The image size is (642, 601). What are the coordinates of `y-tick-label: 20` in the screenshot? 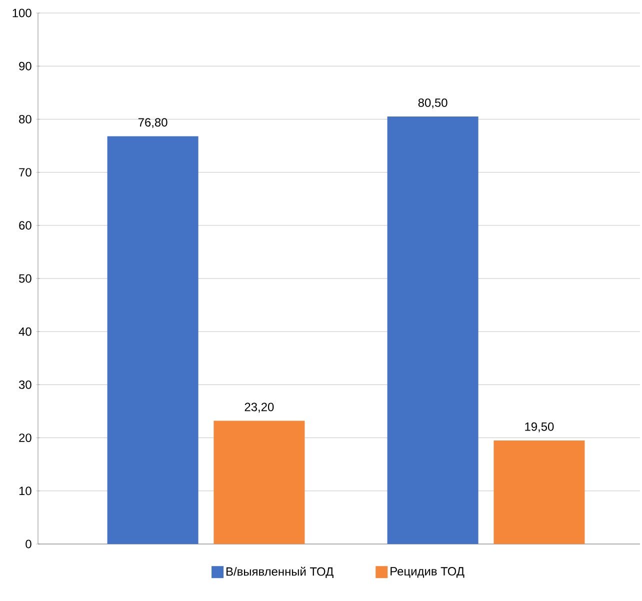 It's located at (25, 438).